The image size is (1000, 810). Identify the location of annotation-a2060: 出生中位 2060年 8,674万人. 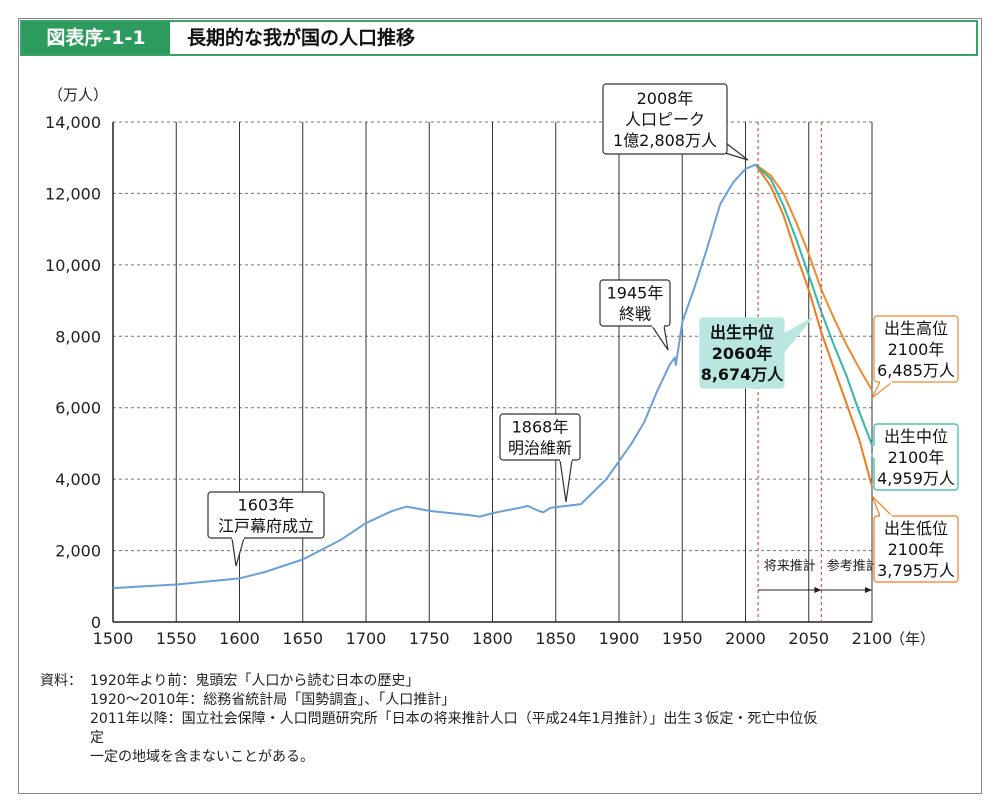
(756, 353).